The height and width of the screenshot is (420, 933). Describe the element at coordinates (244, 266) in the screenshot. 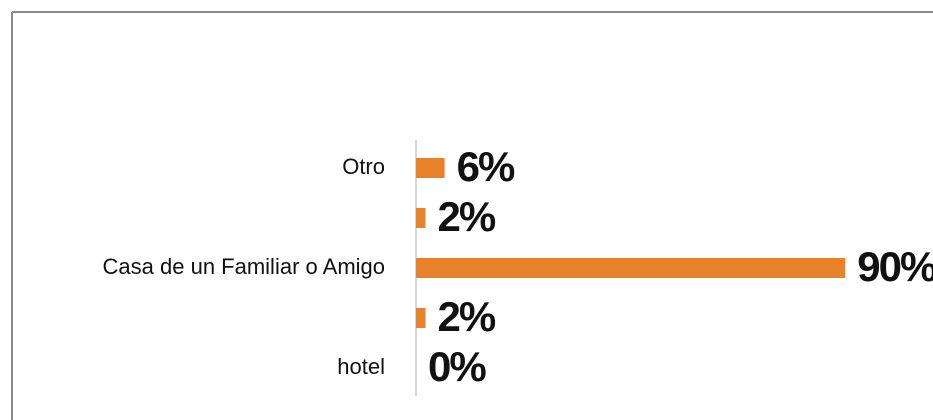

I see `category-label: Casa de un Familiar o Amigo` at that location.